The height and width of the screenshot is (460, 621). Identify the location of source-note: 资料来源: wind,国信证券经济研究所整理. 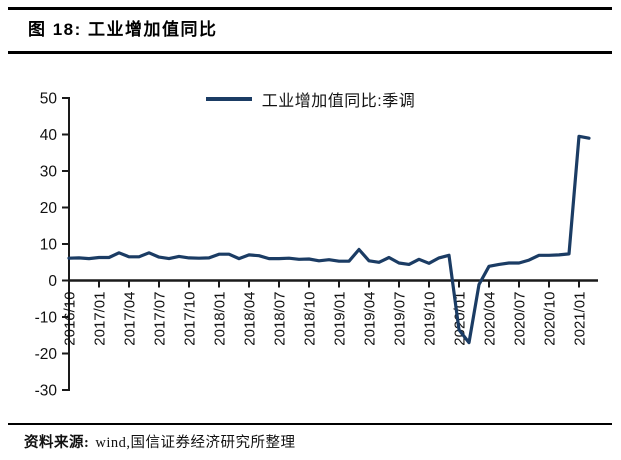
(159, 441).